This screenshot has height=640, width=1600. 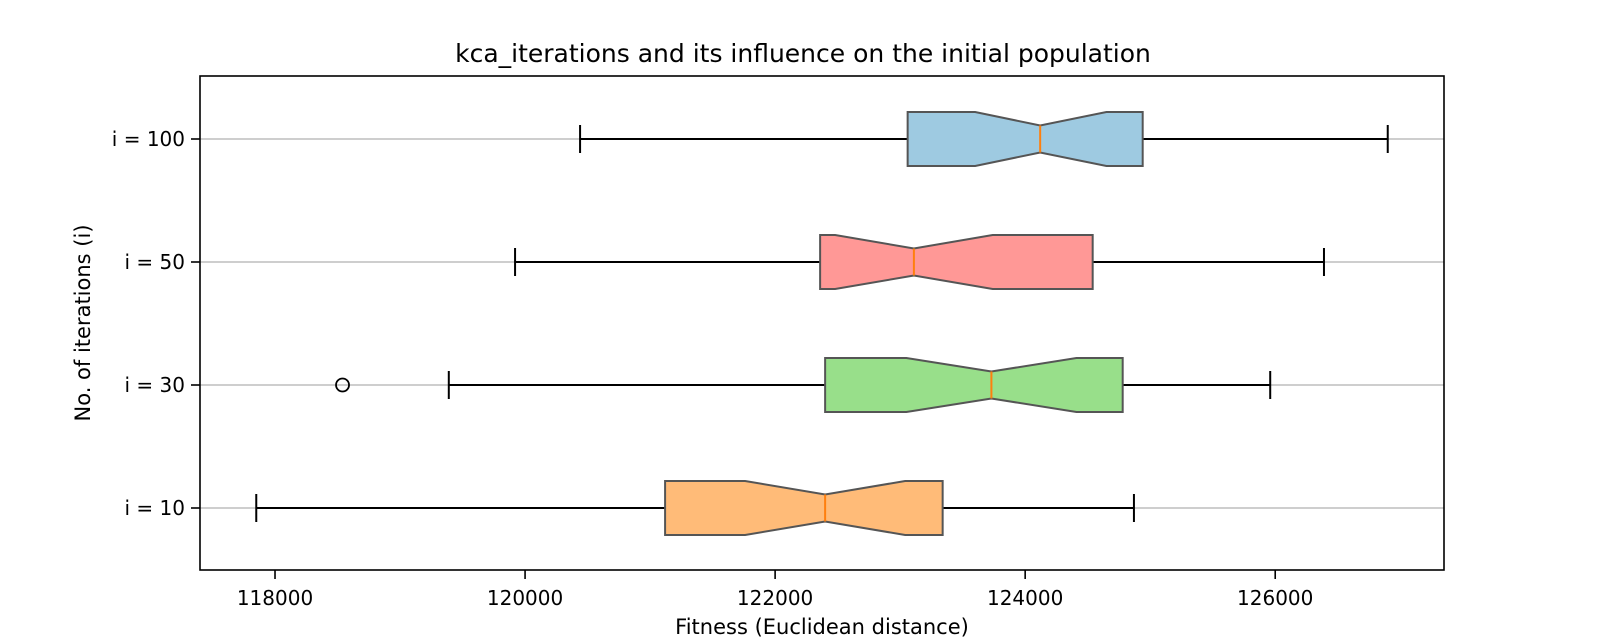 I want to click on y-axis-label: No. of iterations (i), so click(x=83, y=322).